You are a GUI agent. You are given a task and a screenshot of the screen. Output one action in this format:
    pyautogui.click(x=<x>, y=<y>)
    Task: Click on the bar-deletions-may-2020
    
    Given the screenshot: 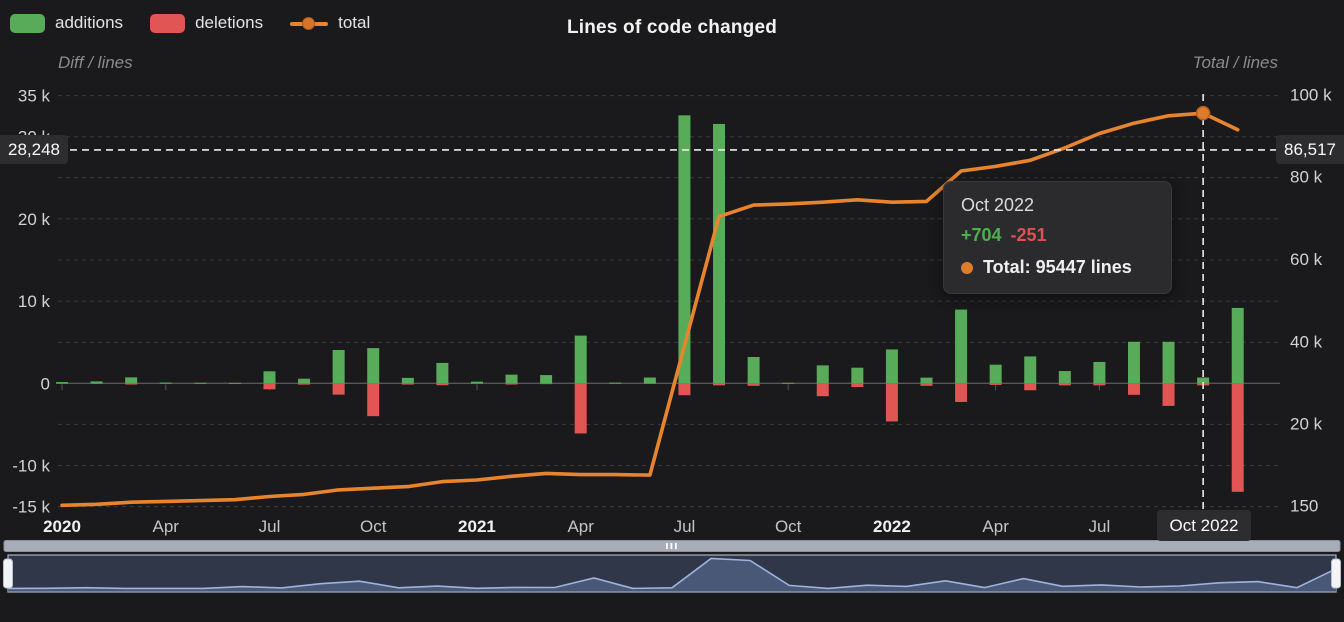 What is the action you would take?
    pyautogui.click(x=200, y=383)
    